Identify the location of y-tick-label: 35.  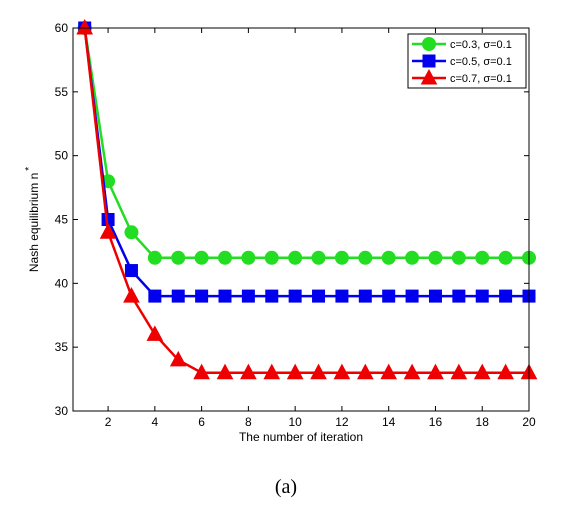
(62, 347).